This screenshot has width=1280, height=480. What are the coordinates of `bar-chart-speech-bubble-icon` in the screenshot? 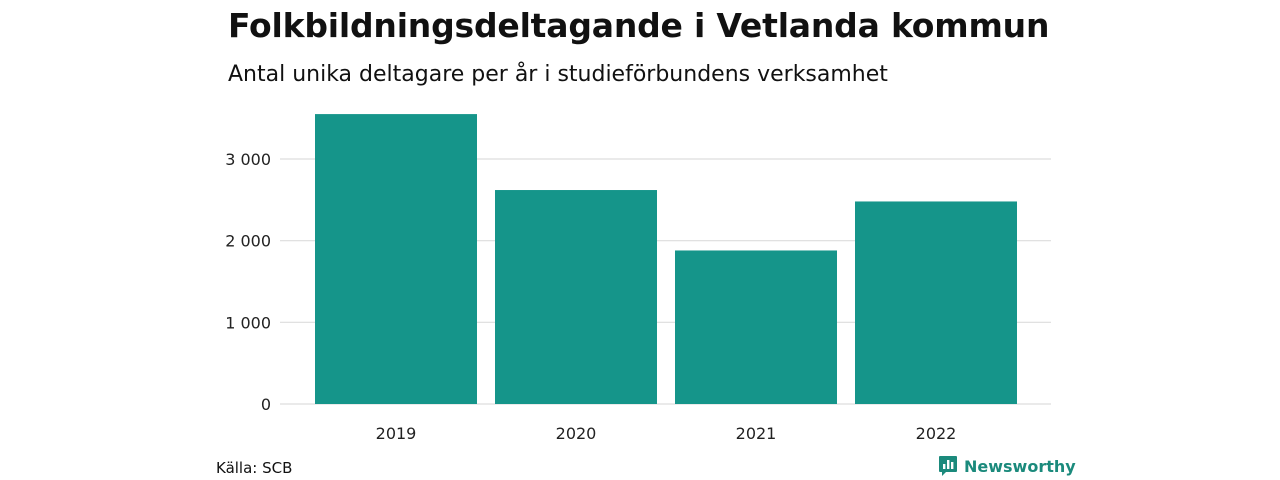 It's located at (948, 466).